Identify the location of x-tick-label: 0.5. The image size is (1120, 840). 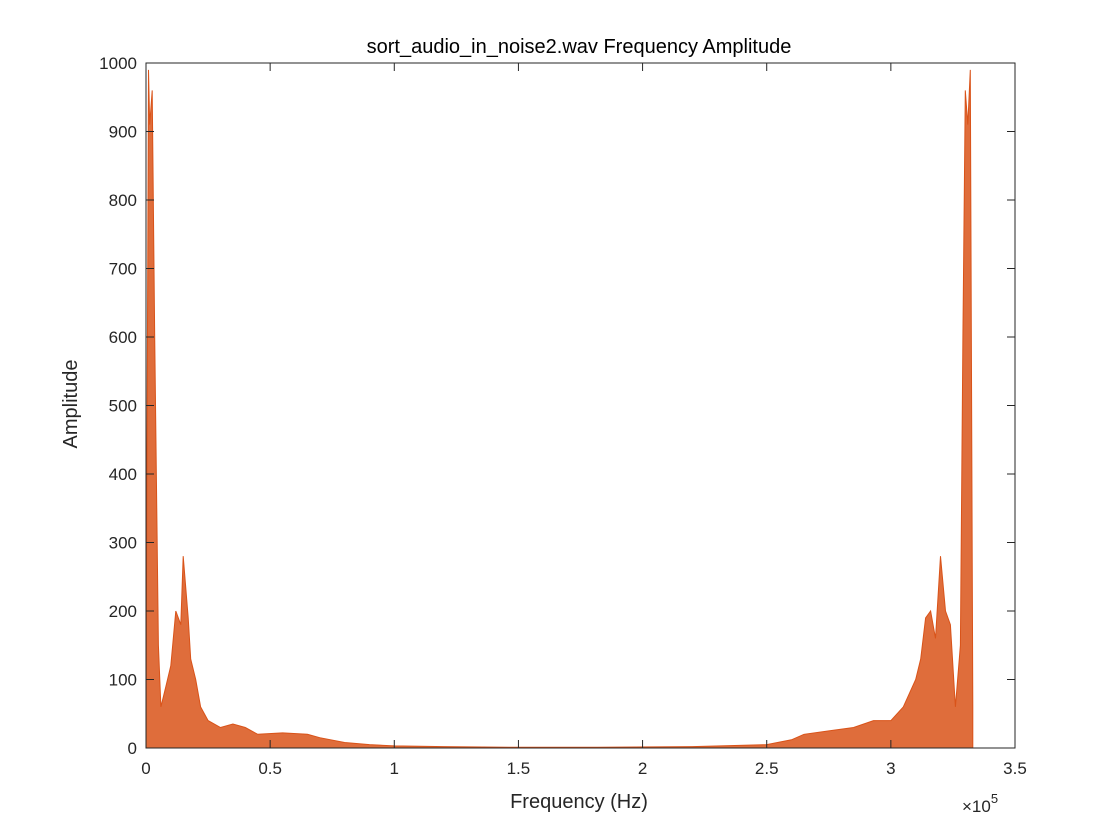
(270, 768).